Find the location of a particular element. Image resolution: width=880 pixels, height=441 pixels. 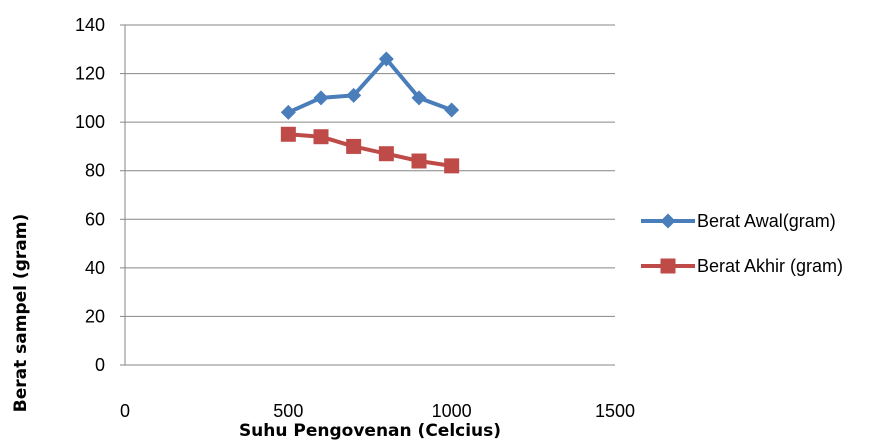

y-tick-label: 120 is located at coordinates (90, 74).